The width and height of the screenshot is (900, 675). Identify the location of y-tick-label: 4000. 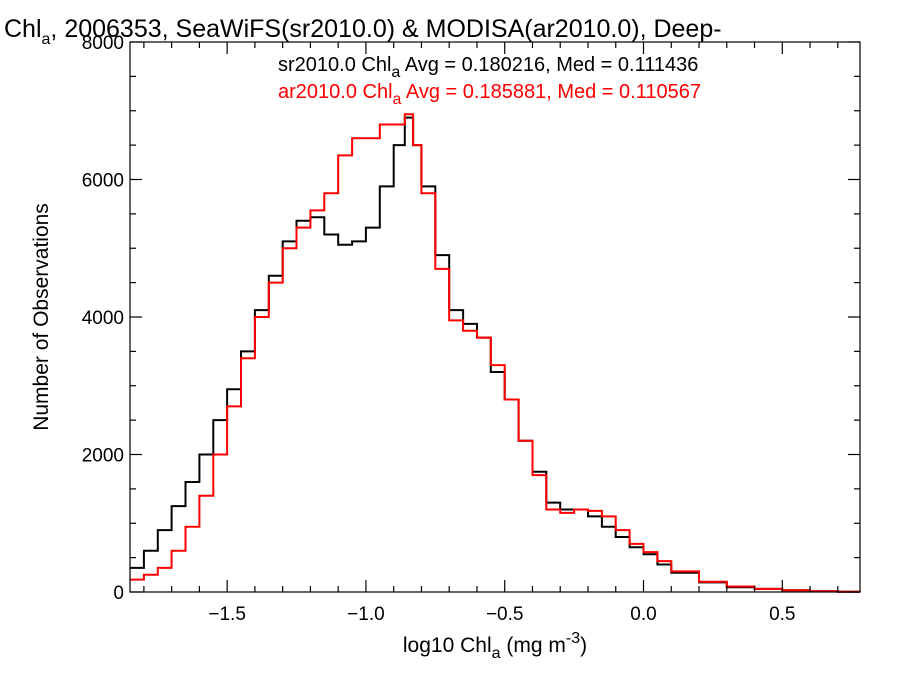
(103, 318).